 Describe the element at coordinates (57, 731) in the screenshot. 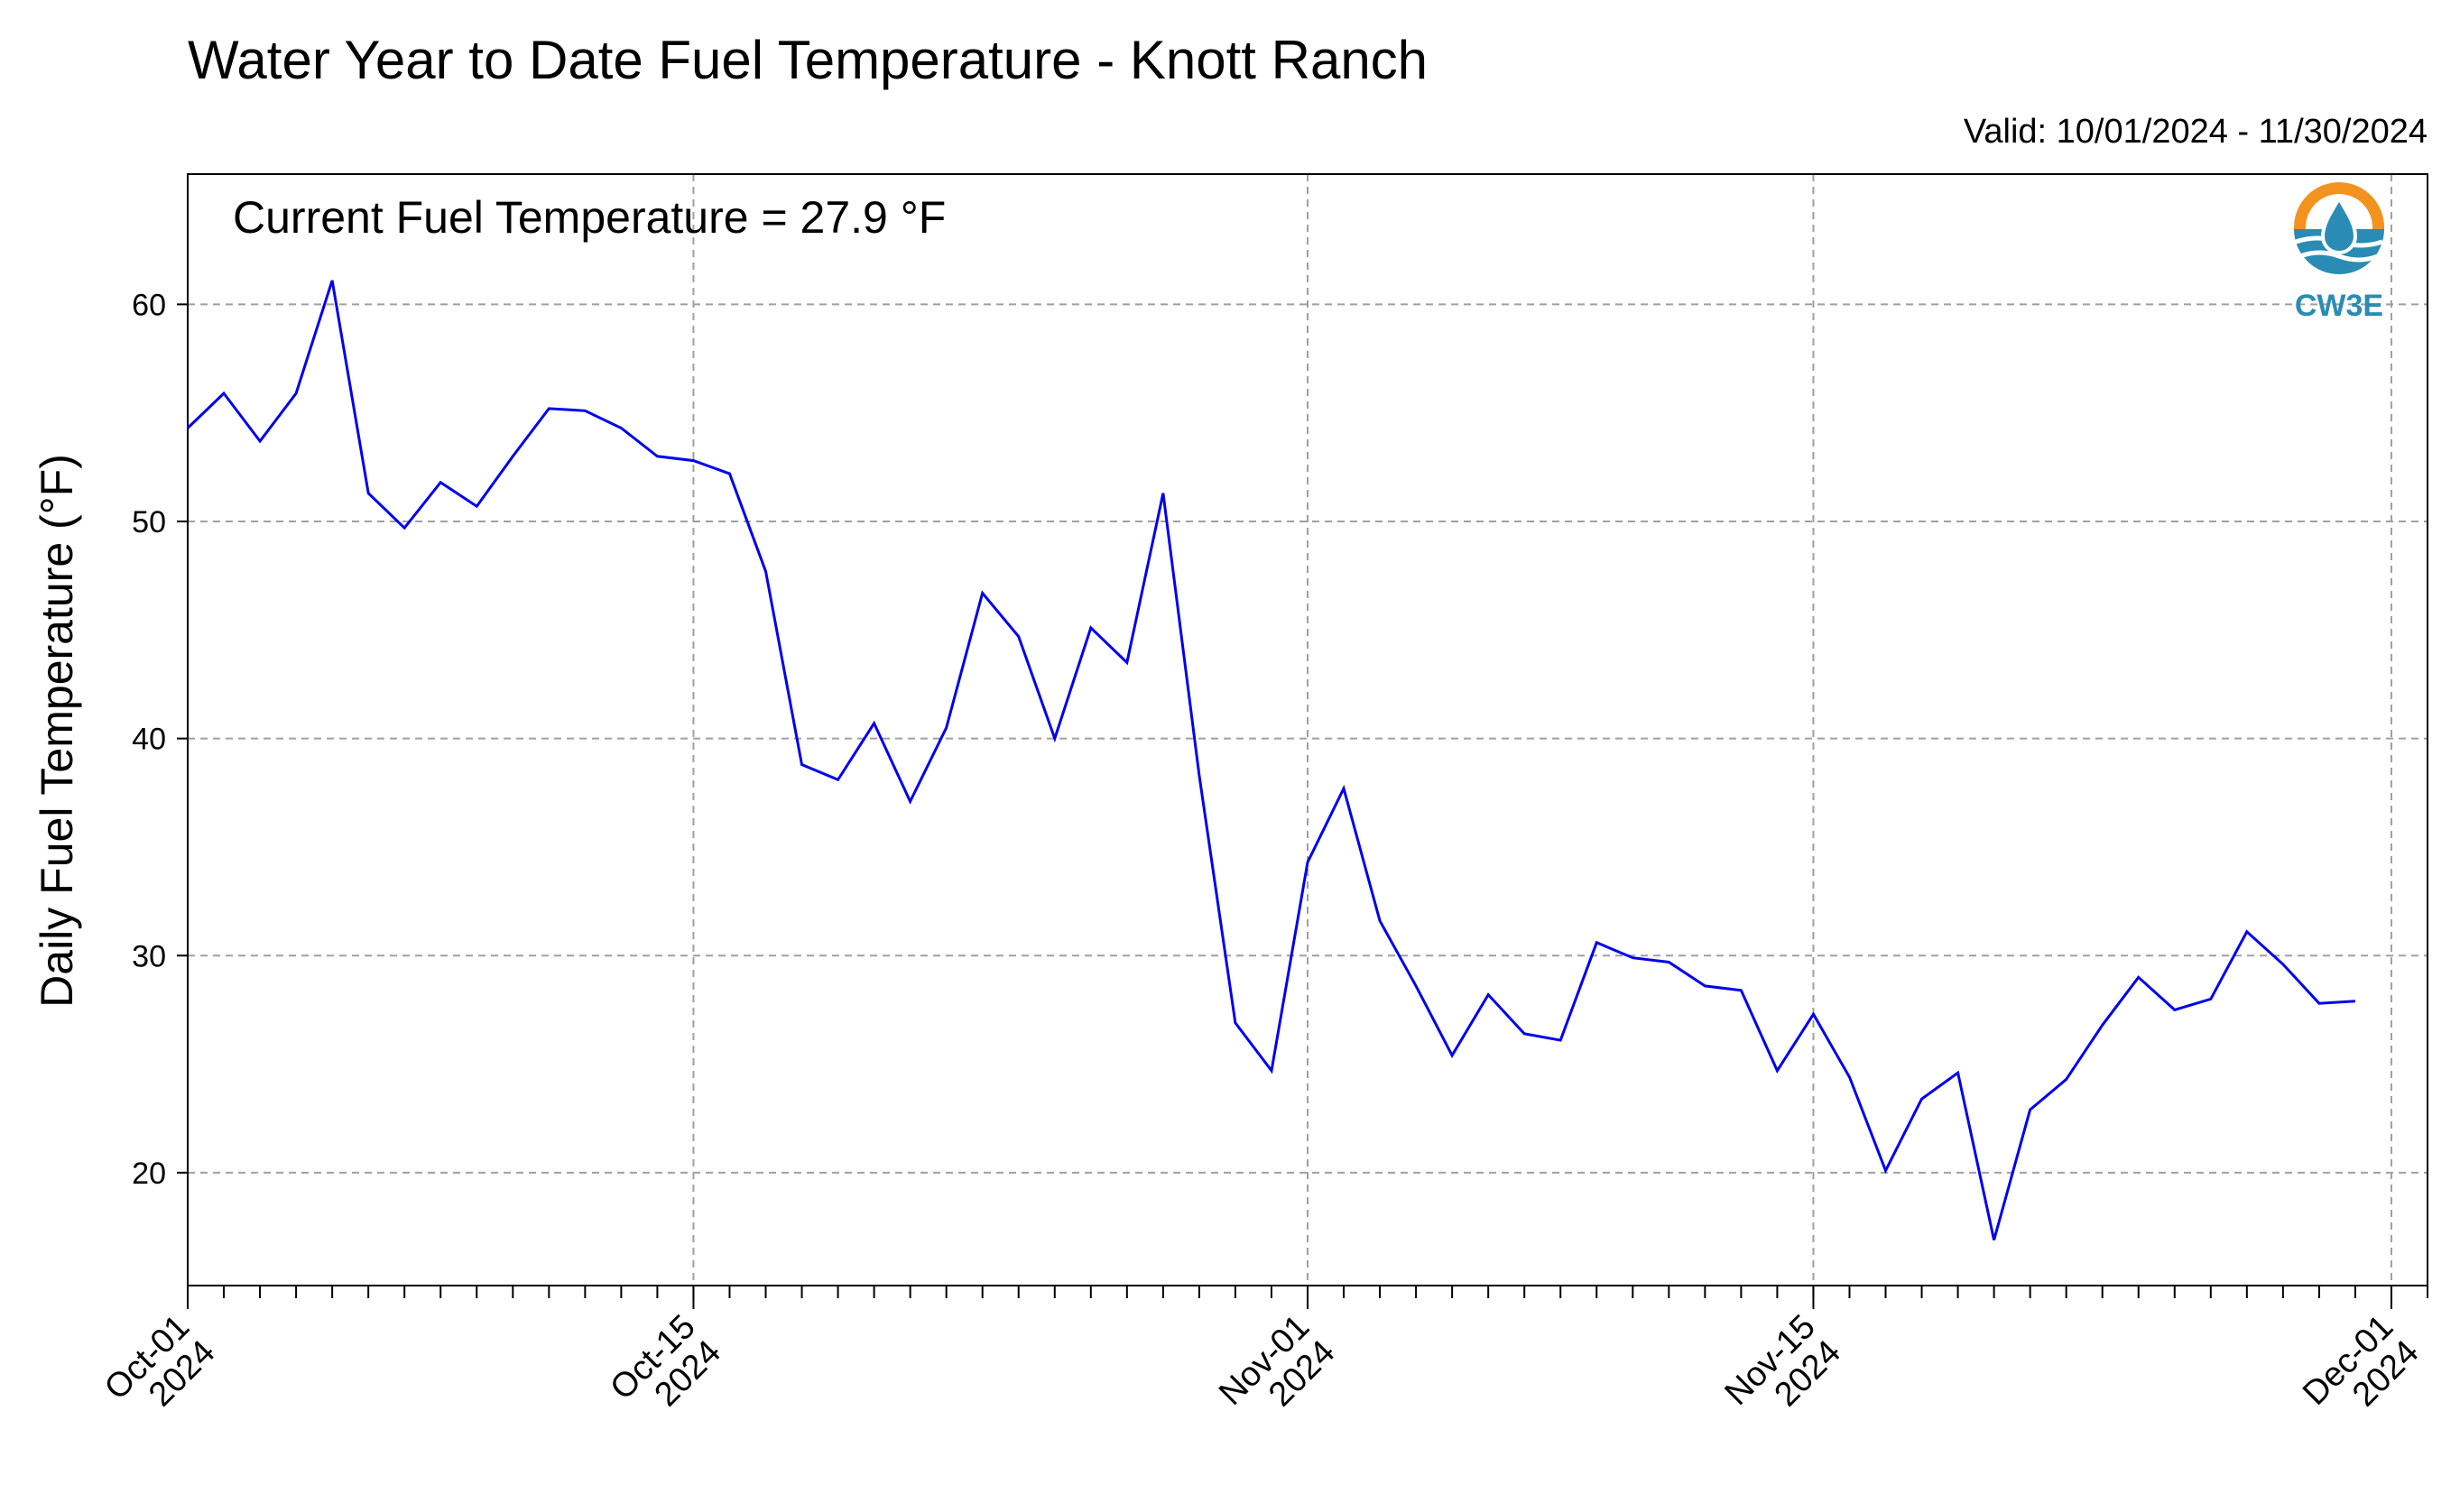

I see `y-axis-label: Daily Fuel Temperature (°F)` at that location.